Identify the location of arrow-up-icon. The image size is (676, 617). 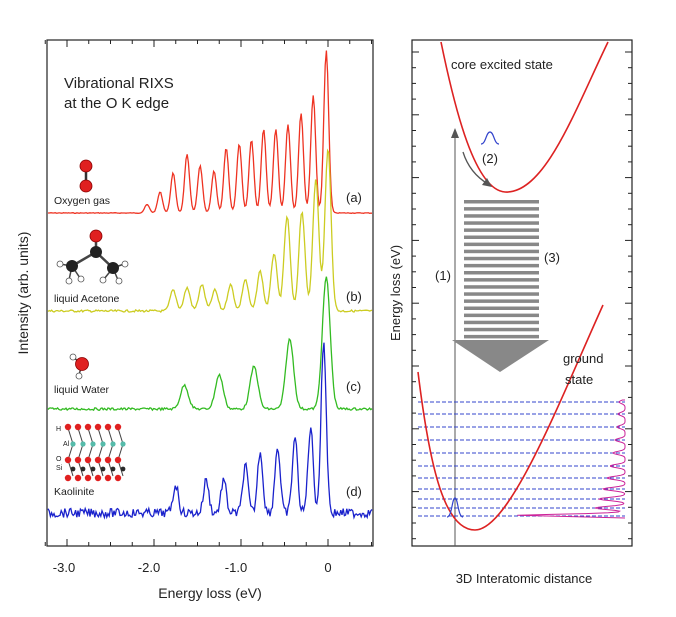
(455, 133).